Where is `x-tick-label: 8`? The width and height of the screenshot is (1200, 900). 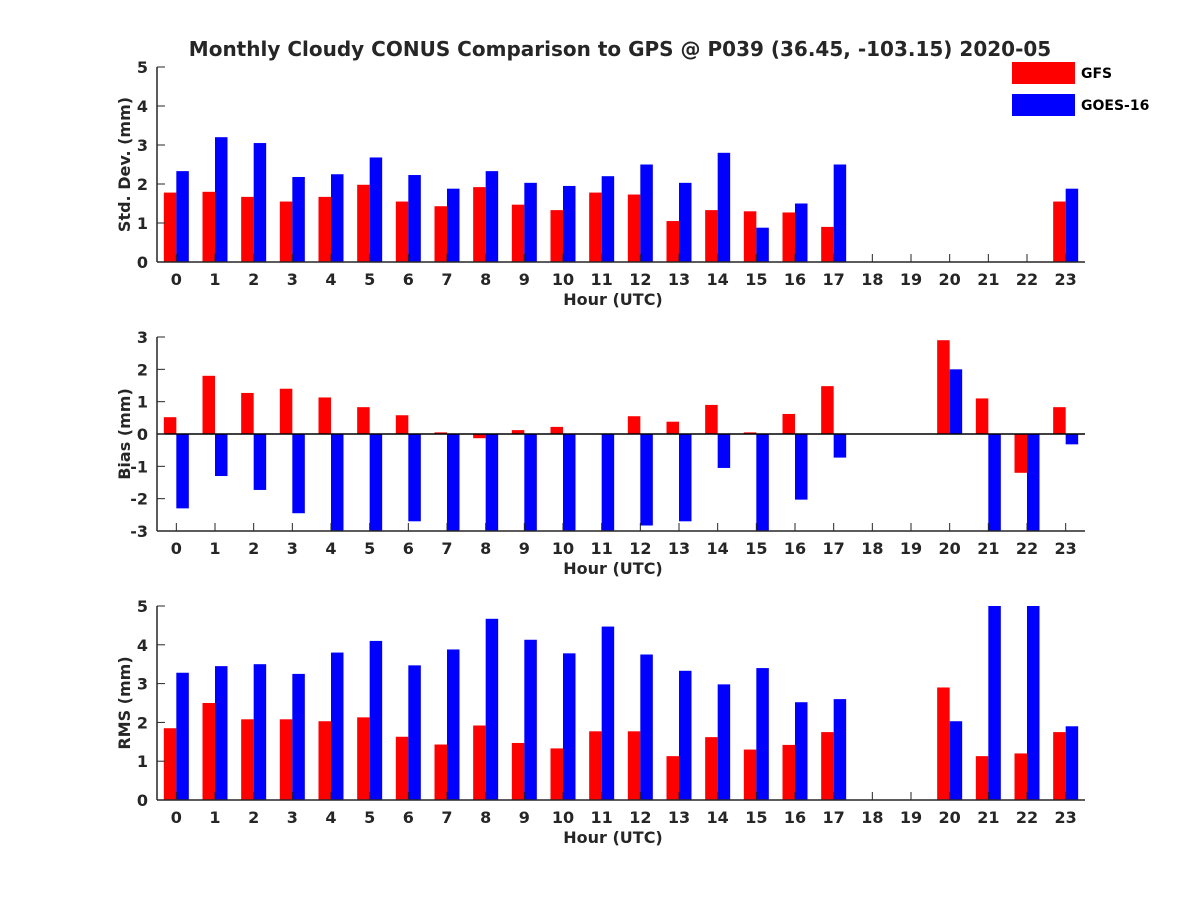
x-tick-label: 8 is located at coordinates (485, 817).